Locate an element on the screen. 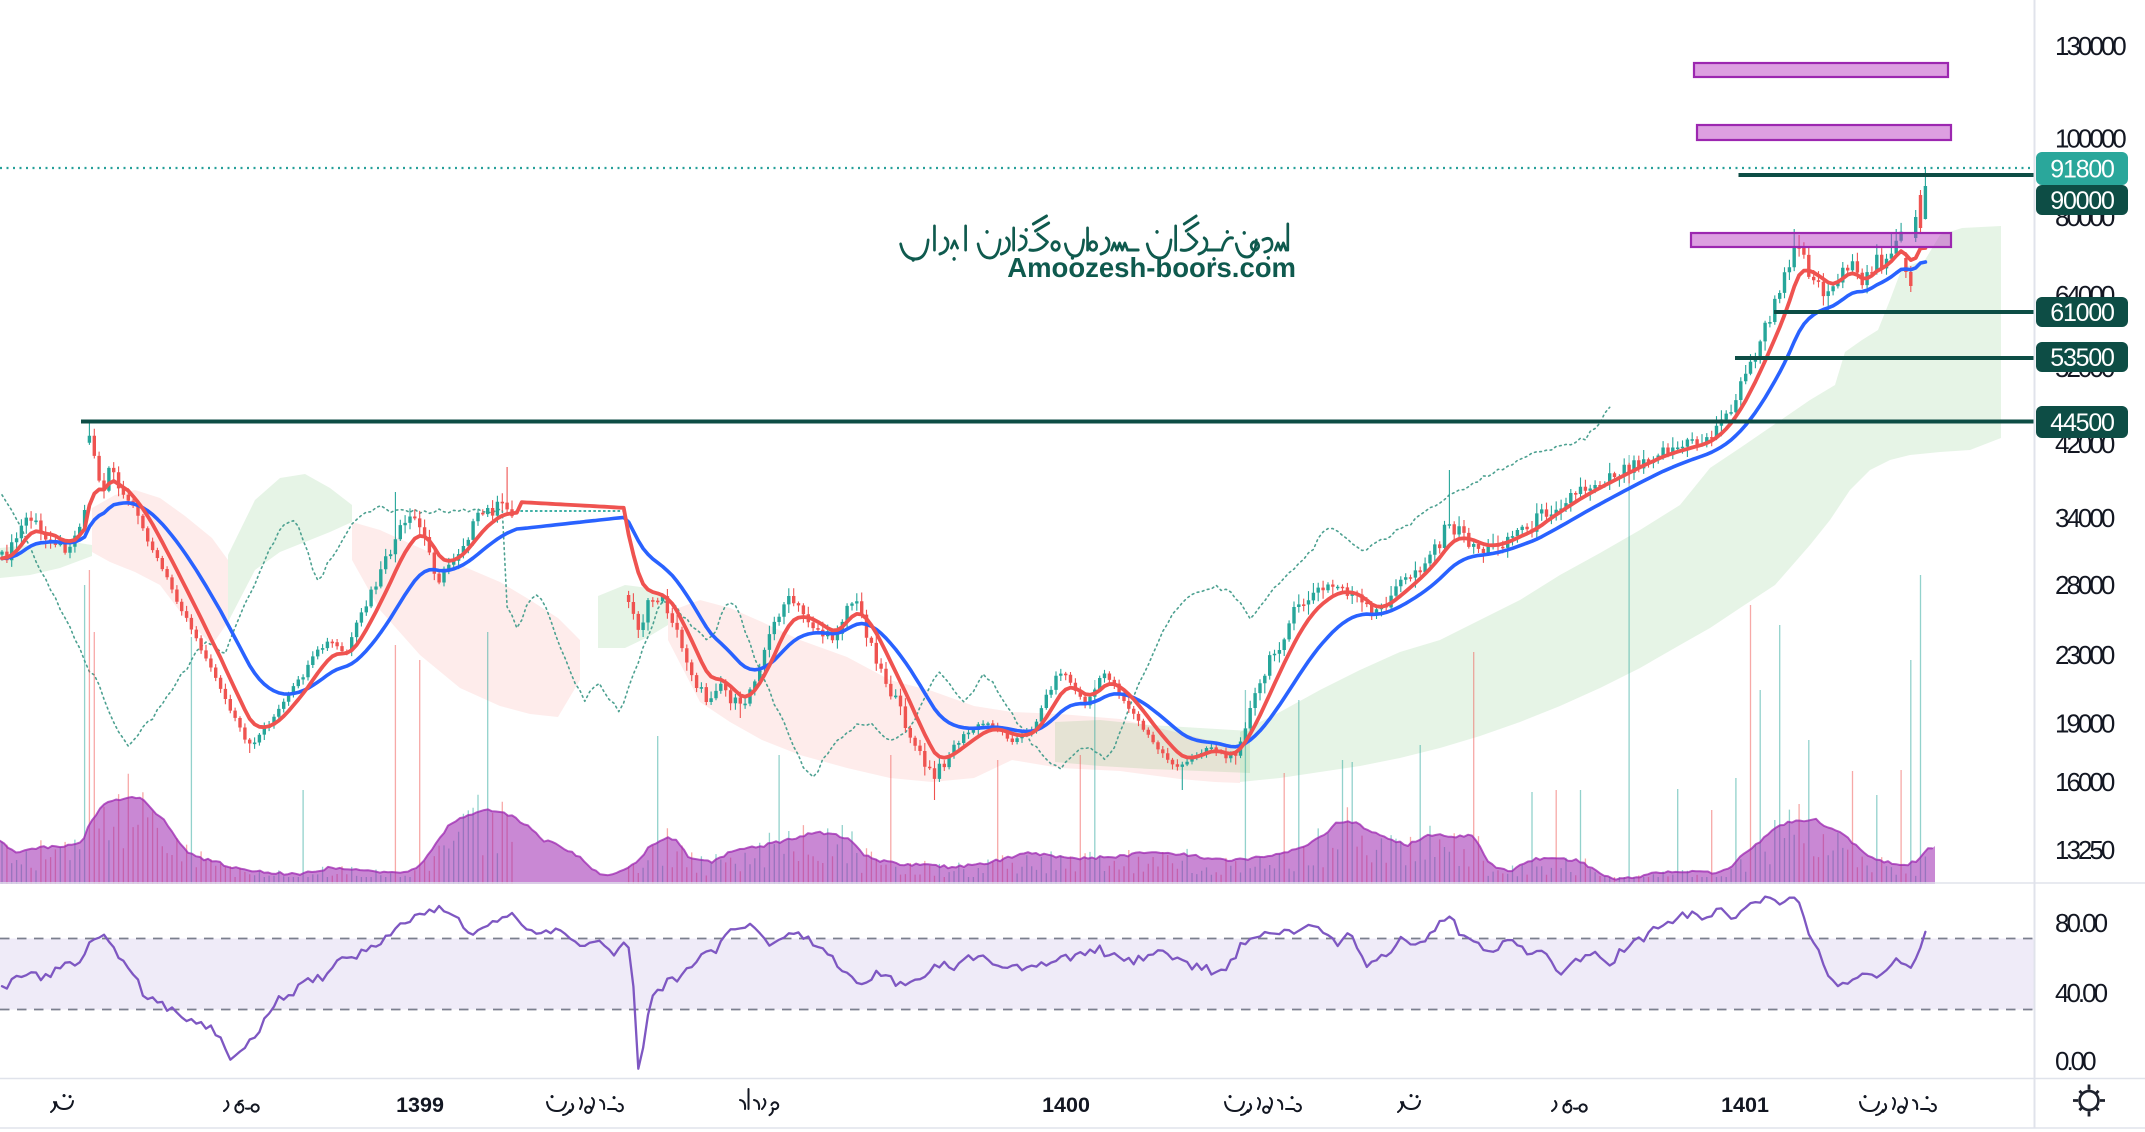  svg-text: 1400 is located at coordinates (1066, 1105).